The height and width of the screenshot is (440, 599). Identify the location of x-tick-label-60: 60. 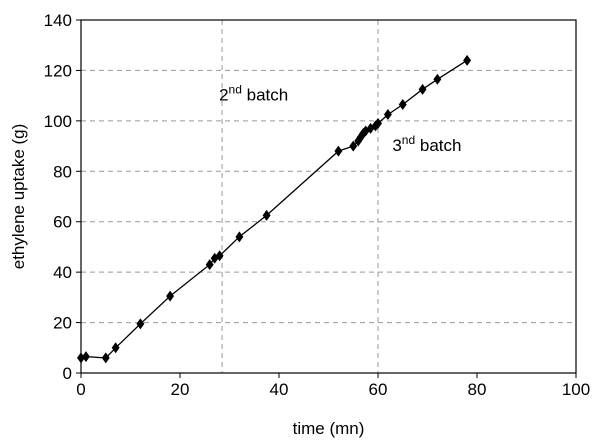
(378, 389).